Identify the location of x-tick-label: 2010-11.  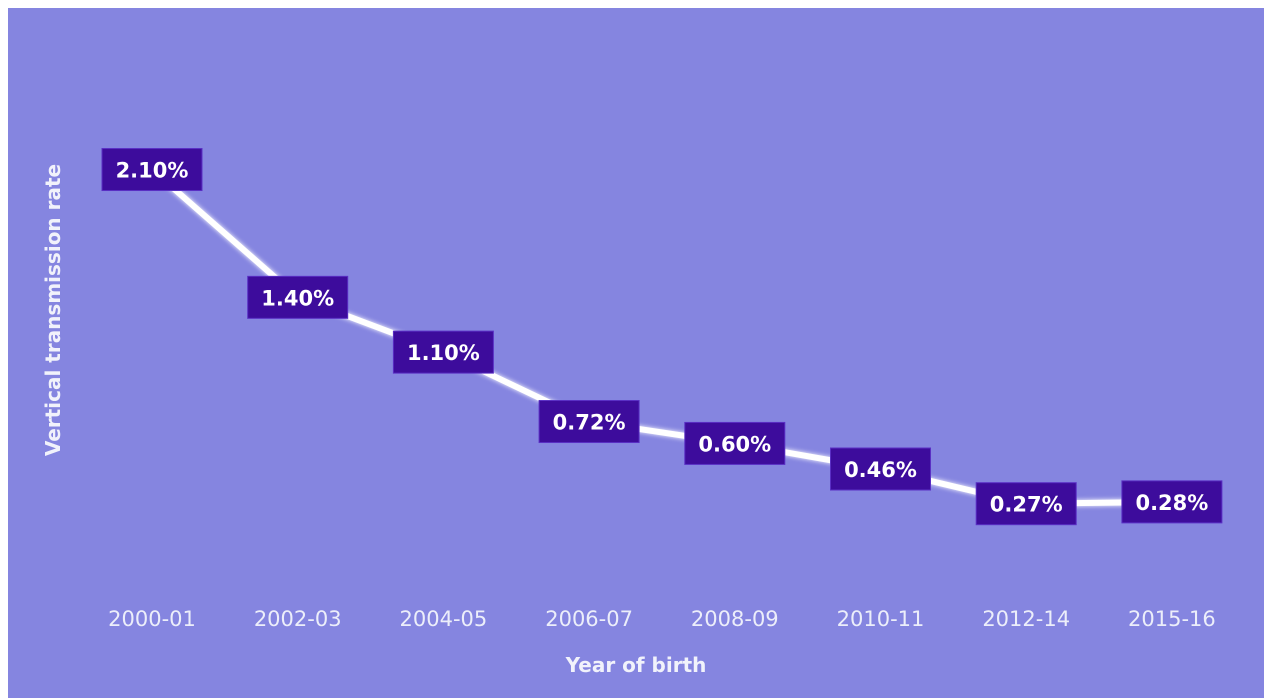
(881, 619).